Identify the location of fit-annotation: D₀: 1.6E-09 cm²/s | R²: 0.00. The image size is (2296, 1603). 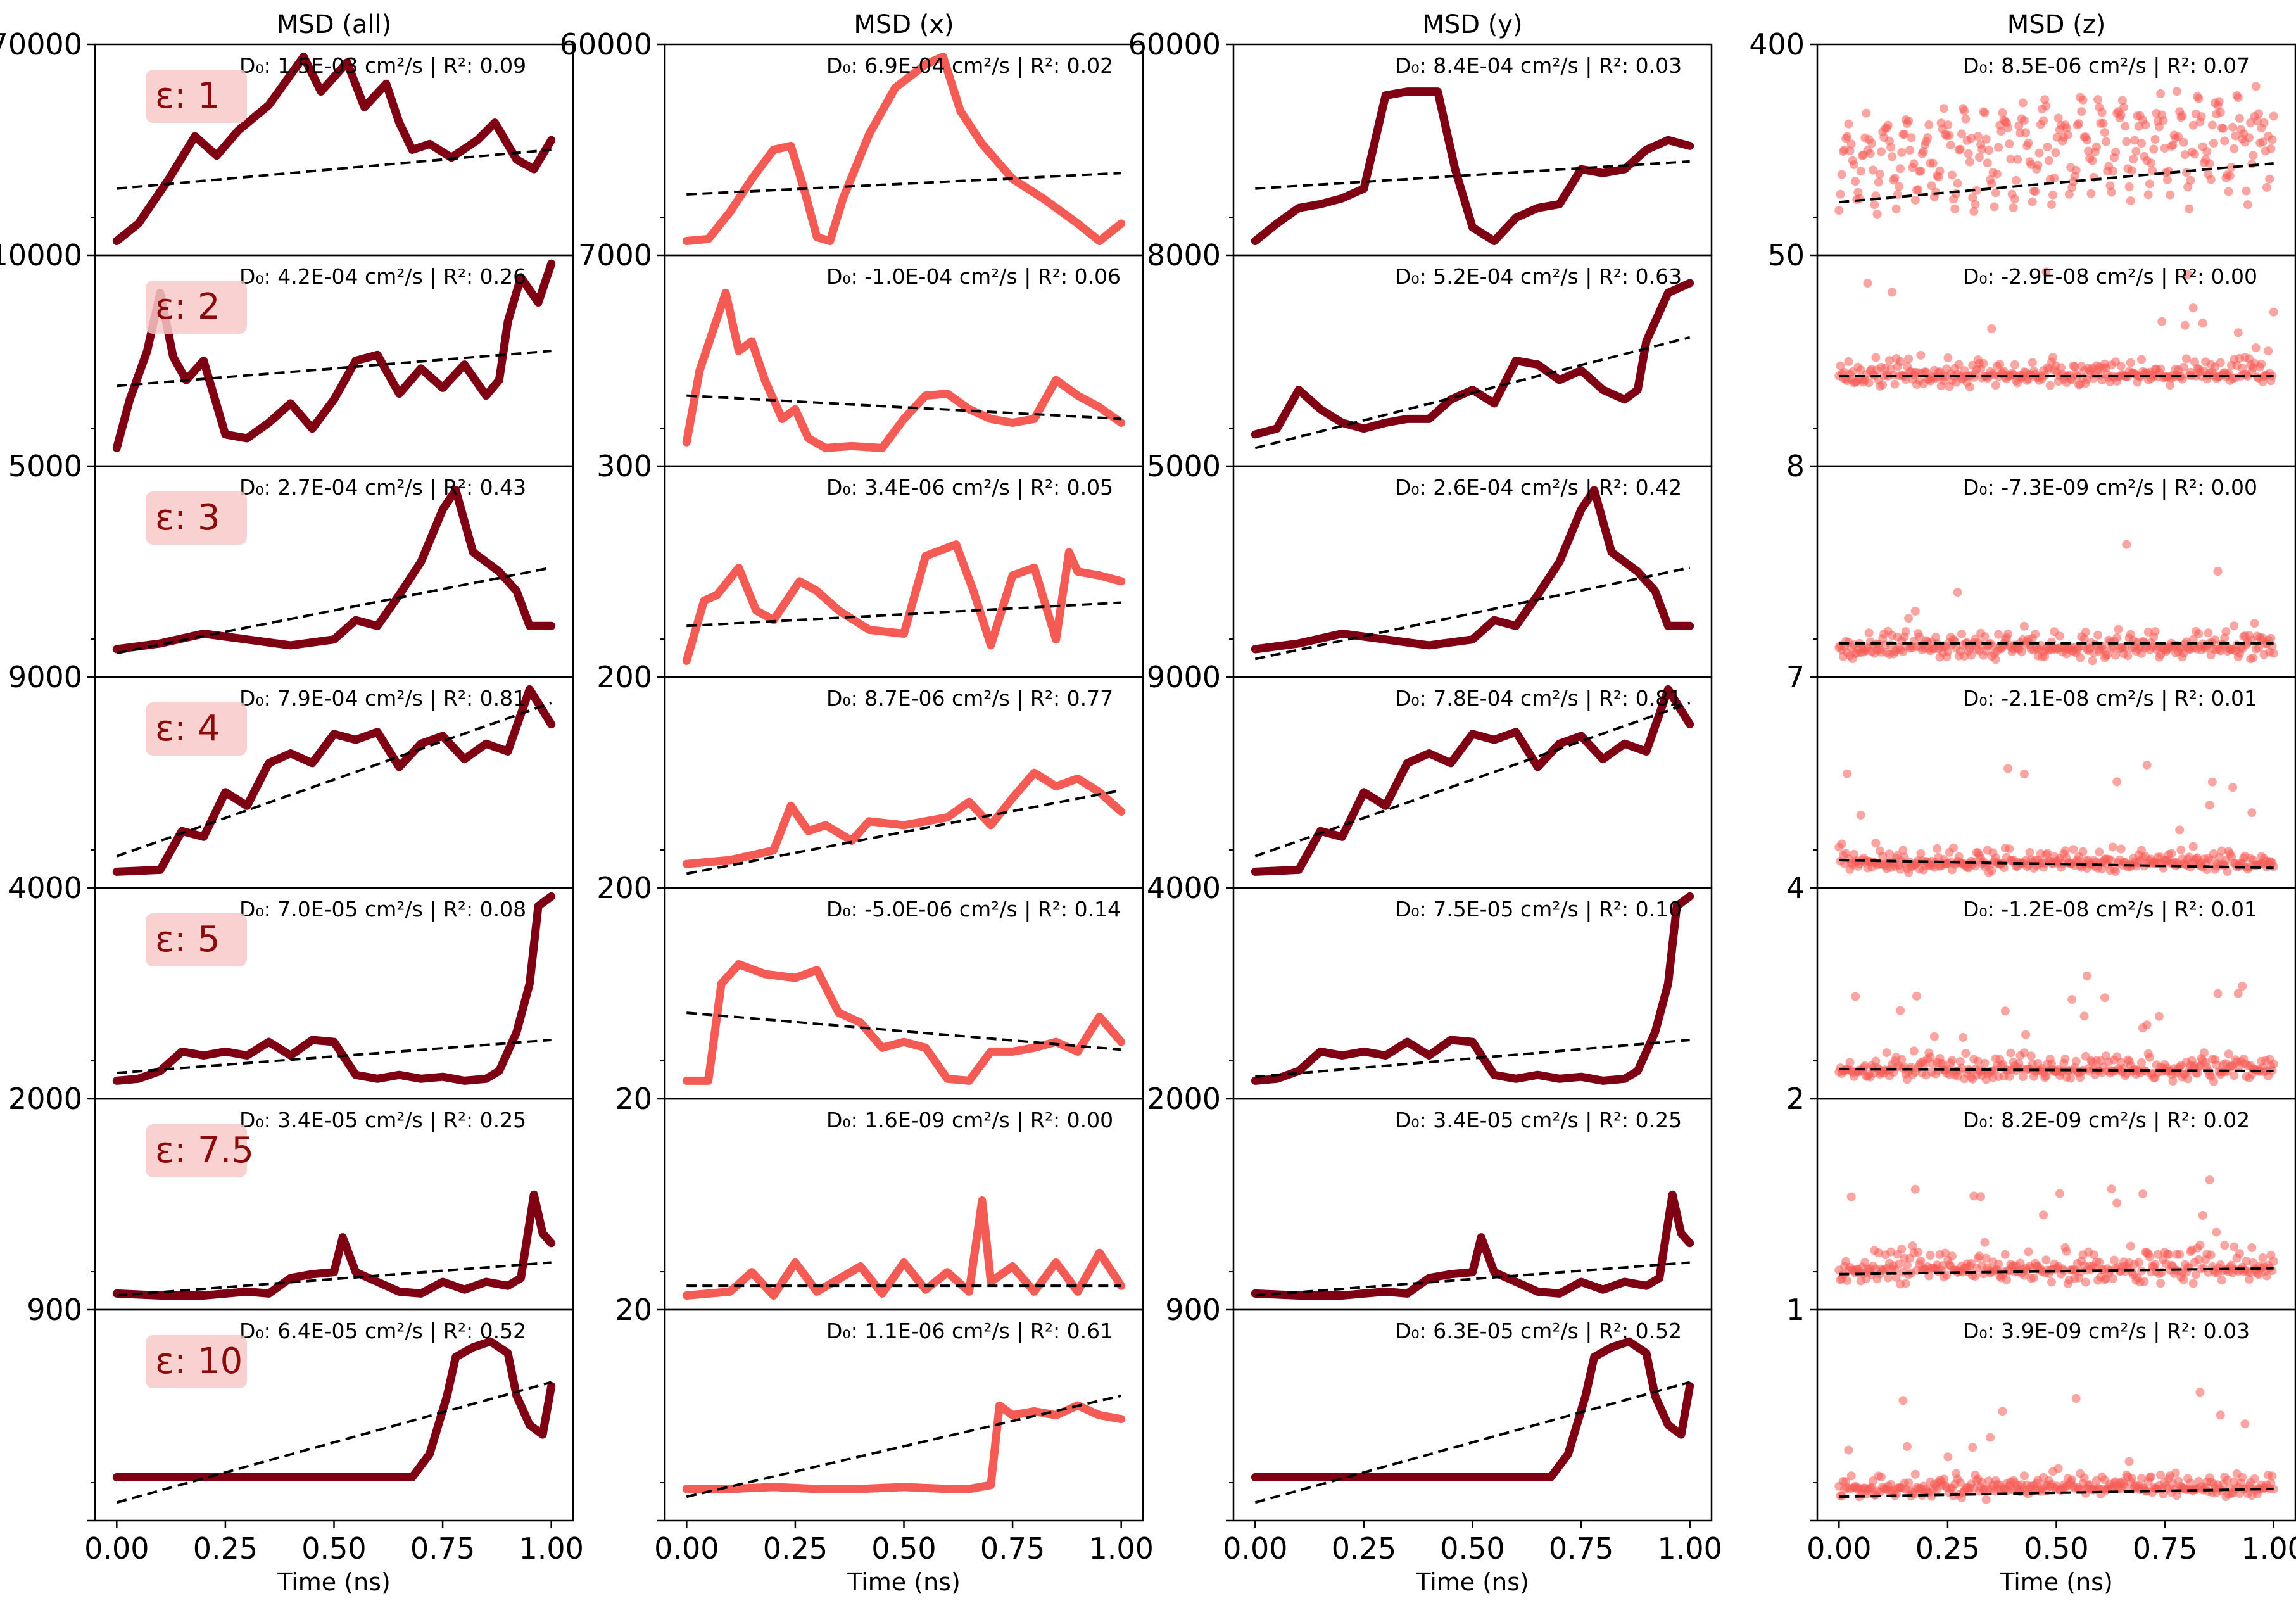
(969, 1120).